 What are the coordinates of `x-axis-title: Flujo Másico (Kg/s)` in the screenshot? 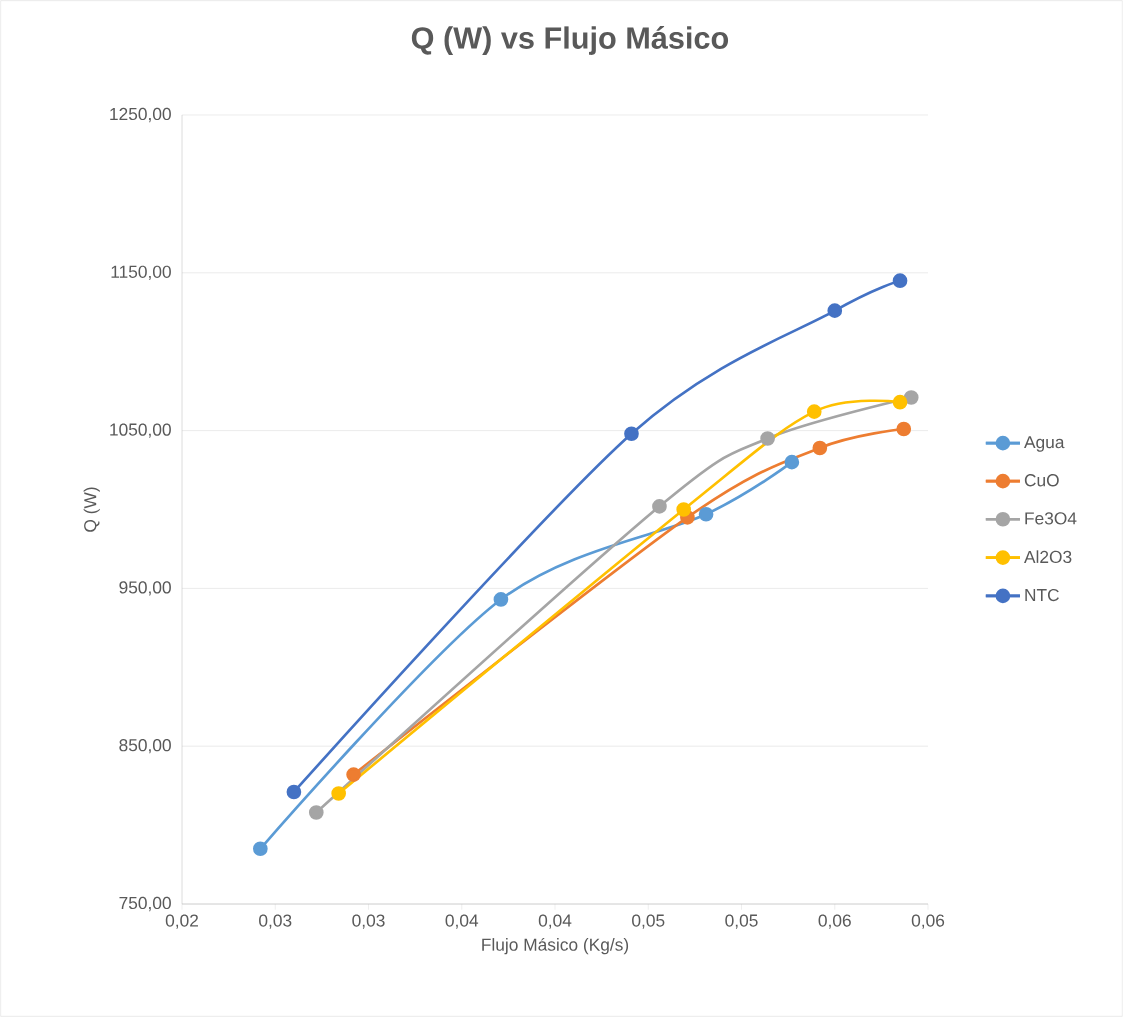 It's located at (555, 946).